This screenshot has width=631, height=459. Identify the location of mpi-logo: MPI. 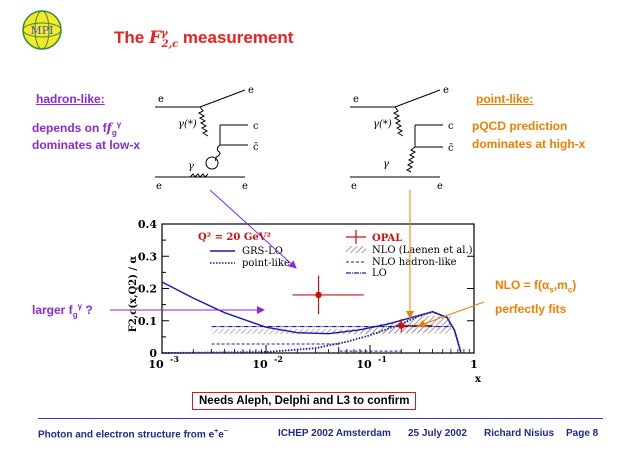
(42, 30).